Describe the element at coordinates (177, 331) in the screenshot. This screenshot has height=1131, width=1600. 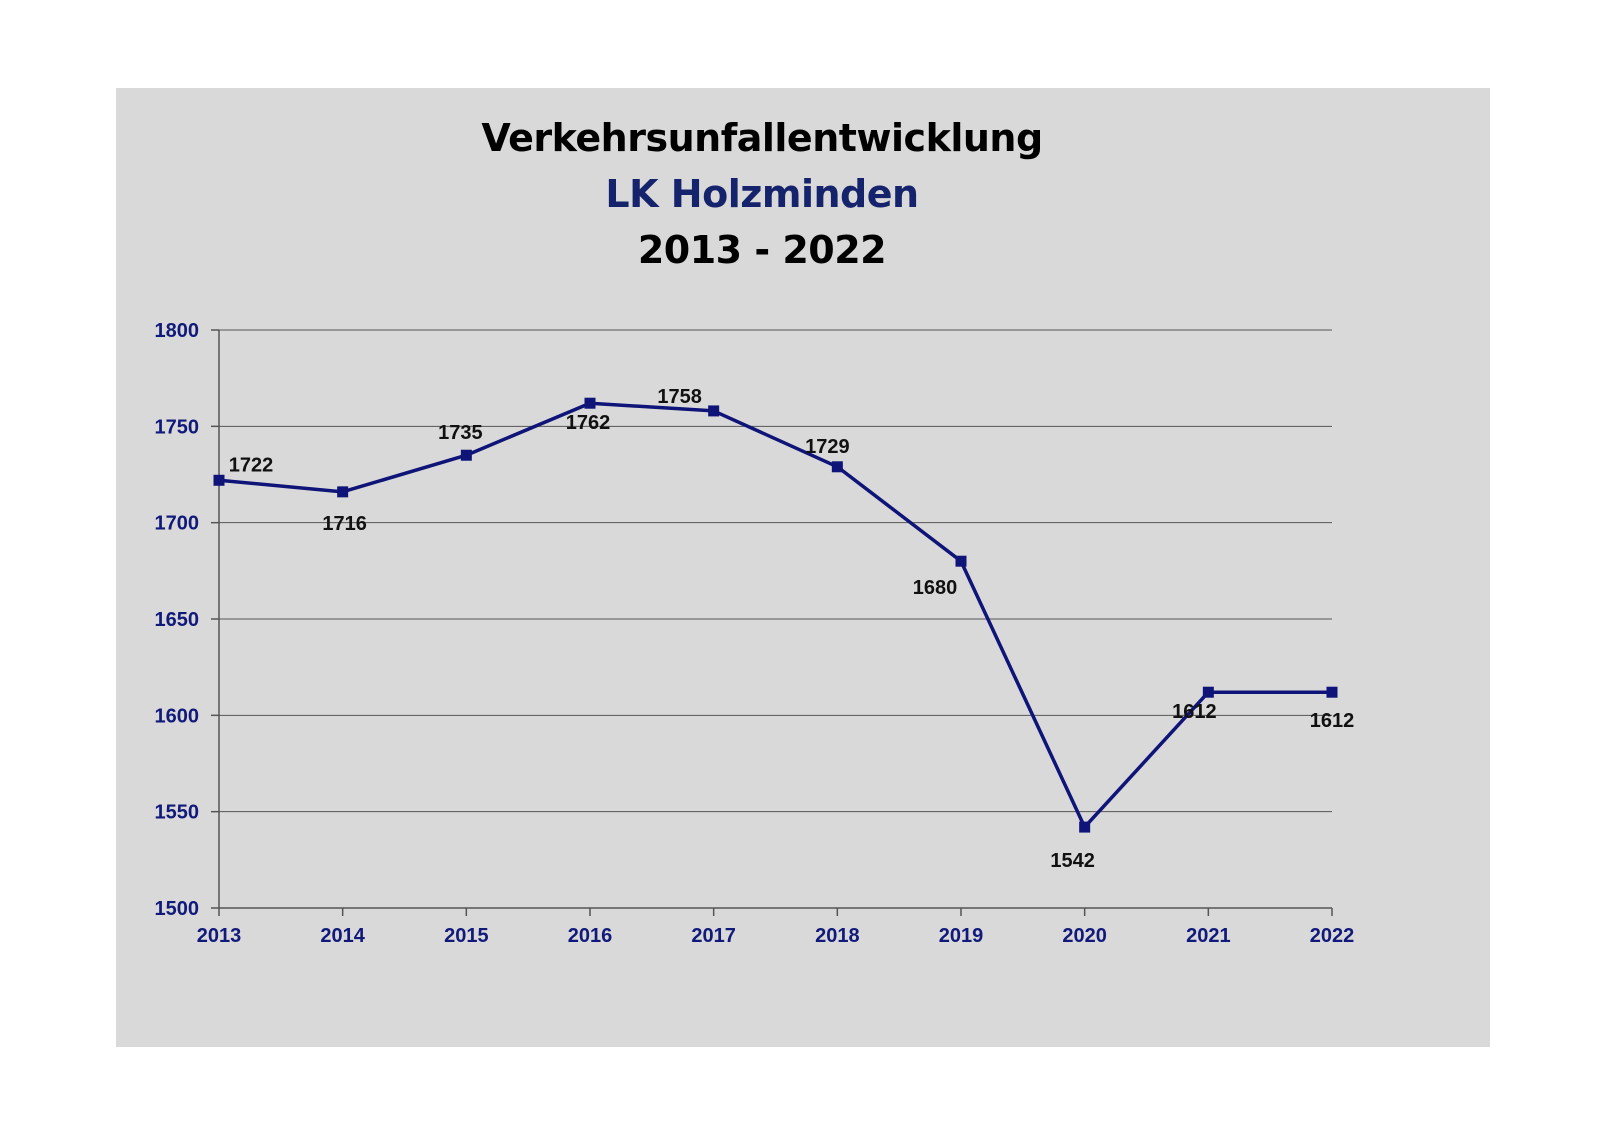
I see `y-tick-label: 1800` at that location.